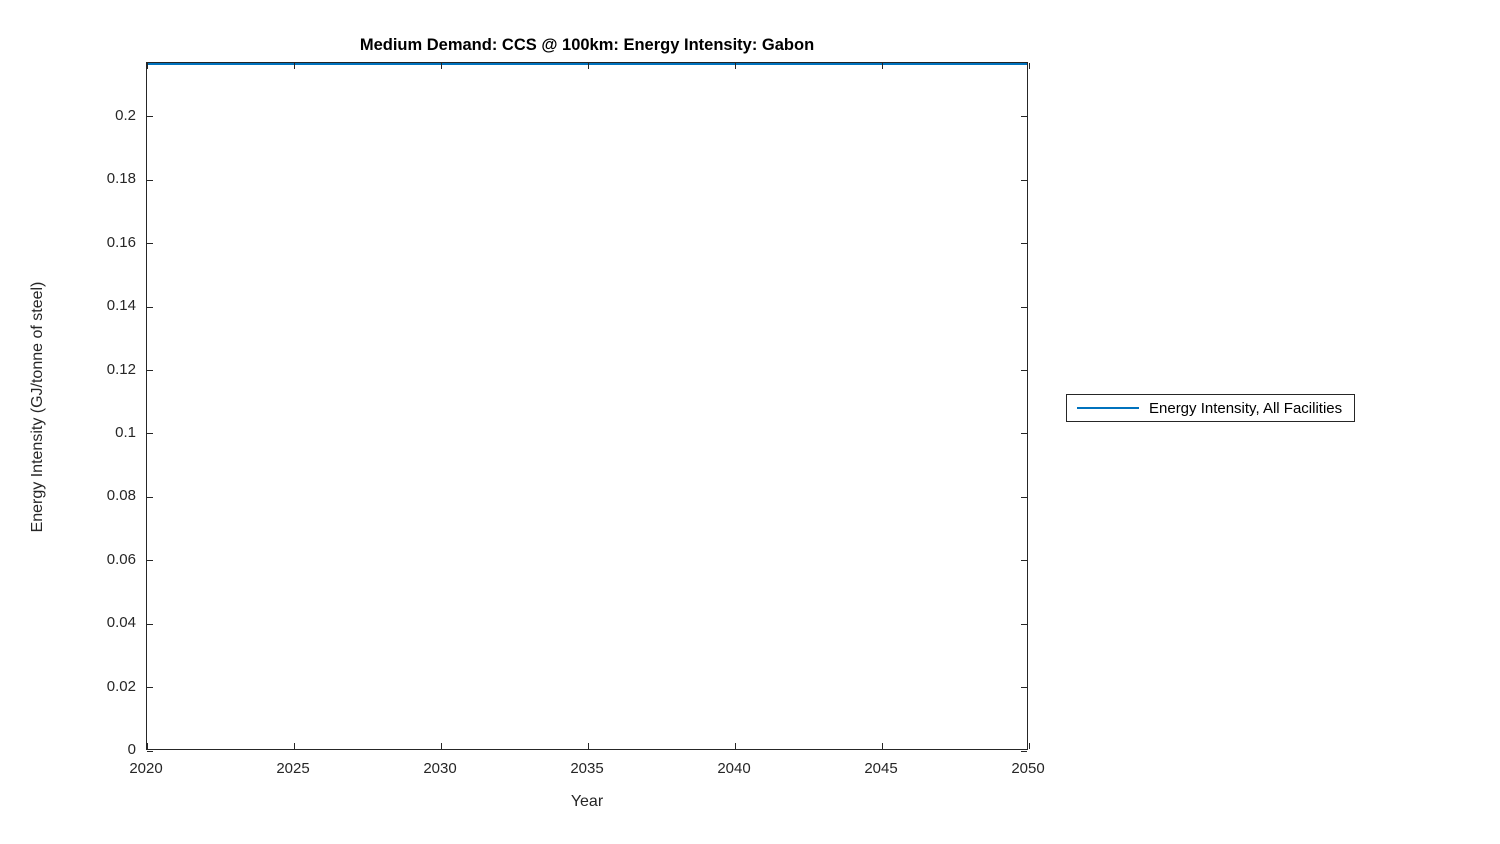 Image resolution: width=1500 pixels, height=844 pixels. Describe the element at coordinates (440, 768) in the screenshot. I see `x-tick-label: 2030` at that location.